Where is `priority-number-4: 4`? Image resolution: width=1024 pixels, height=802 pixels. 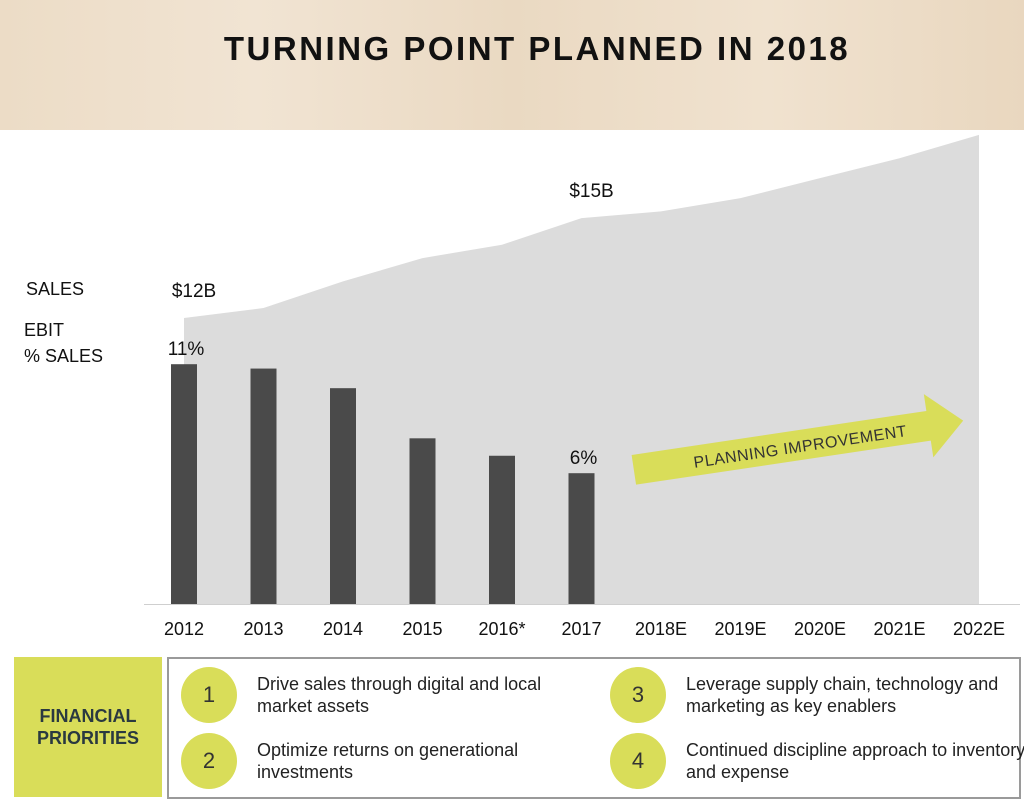 priority-number-4: 4 is located at coordinates (638, 761).